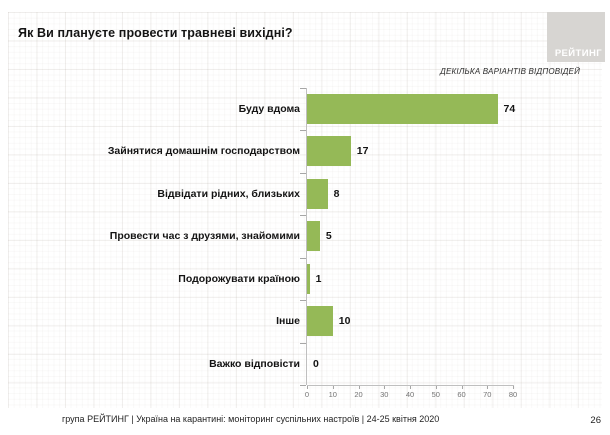 The width and height of the screenshot is (610, 435). I want to click on x-tick-label: 30, so click(384, 394).